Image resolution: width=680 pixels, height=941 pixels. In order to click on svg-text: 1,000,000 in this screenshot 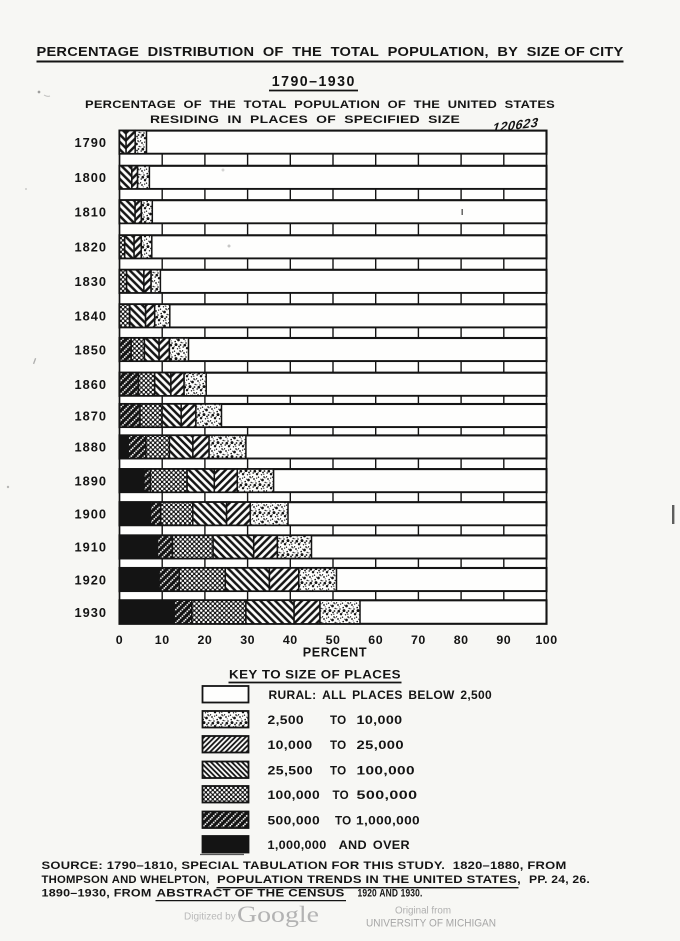, I will do `click(388, 821)`.